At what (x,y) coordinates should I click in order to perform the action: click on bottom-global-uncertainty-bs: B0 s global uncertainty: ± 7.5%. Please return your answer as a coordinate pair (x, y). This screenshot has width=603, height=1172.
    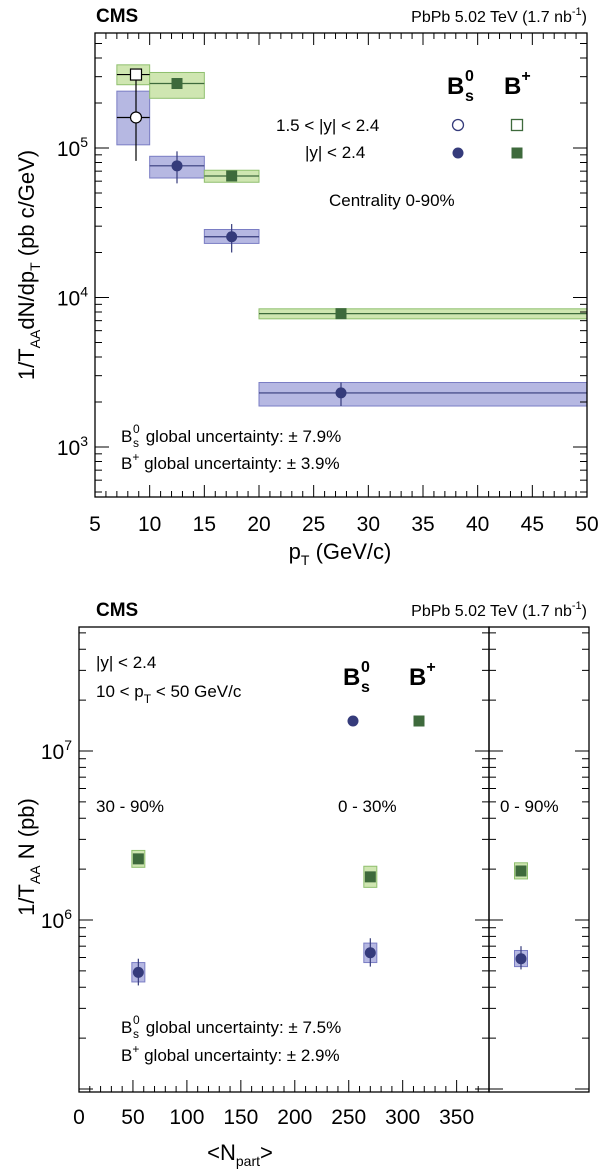
    Looking at the image, I should click on (231, 1027).